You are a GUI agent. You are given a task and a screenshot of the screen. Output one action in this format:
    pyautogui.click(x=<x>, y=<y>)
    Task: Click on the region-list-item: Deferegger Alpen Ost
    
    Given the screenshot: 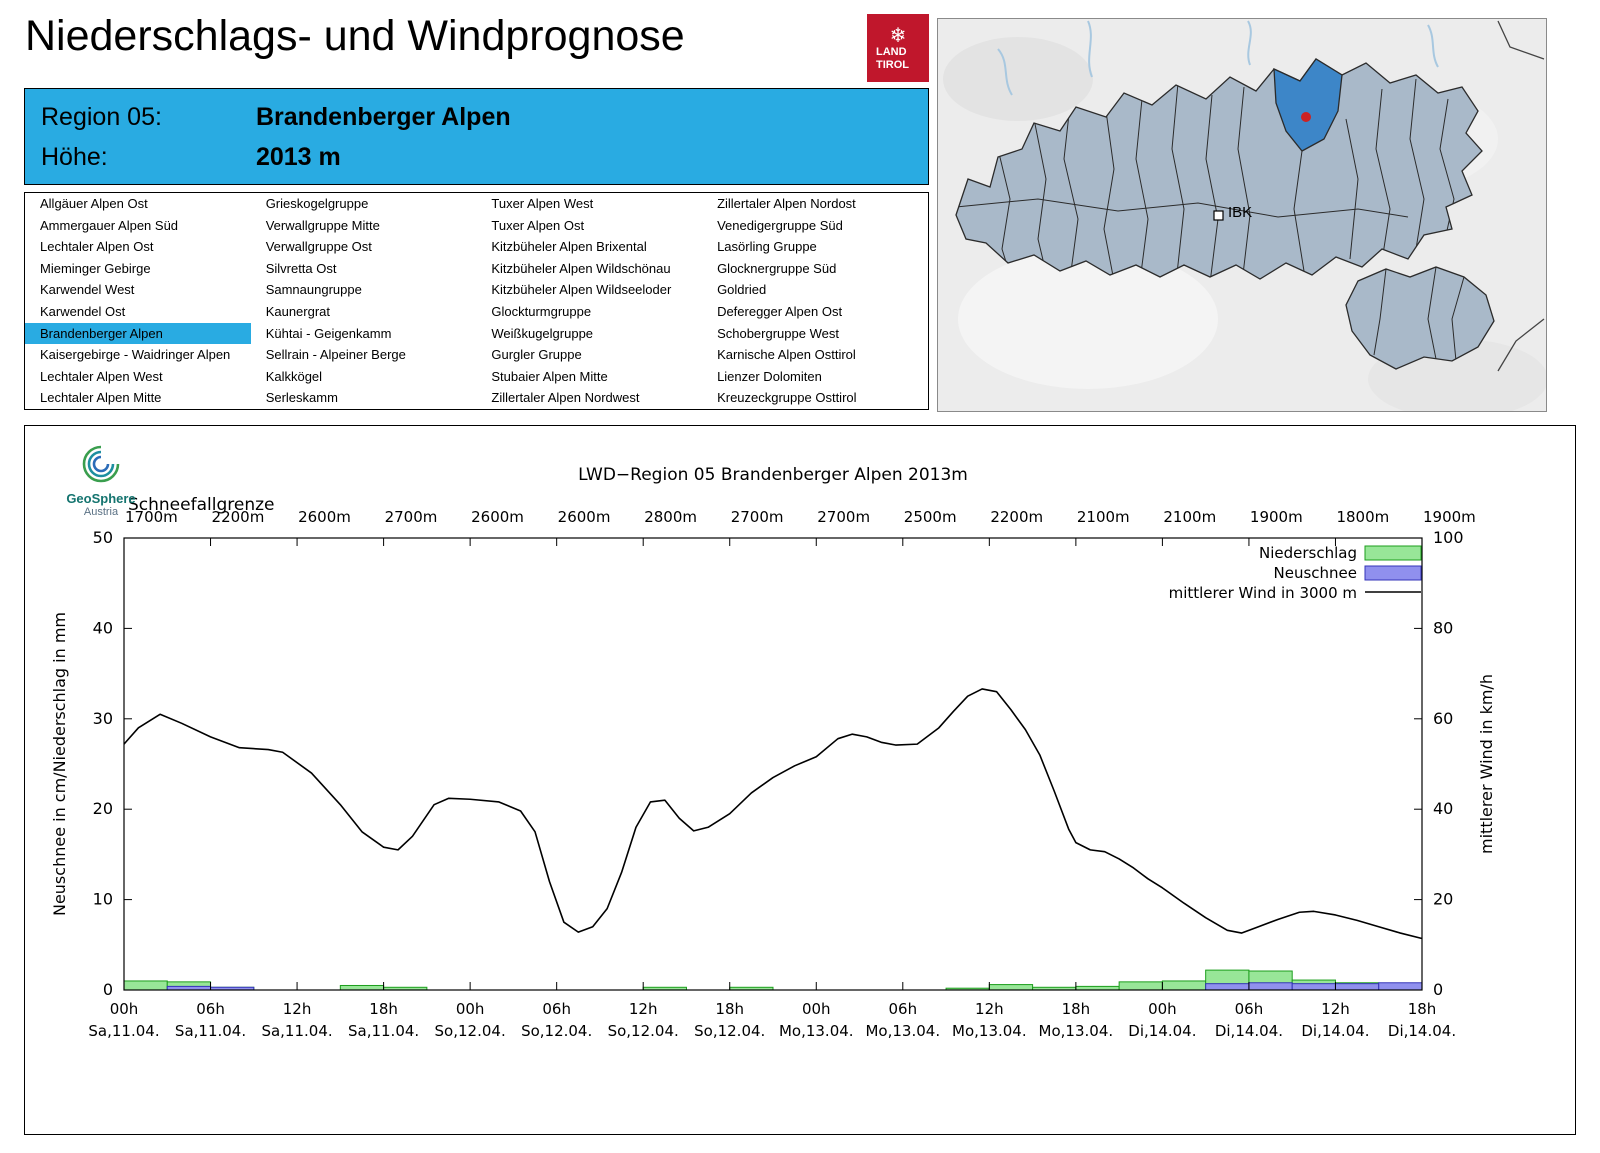 What is the action you would take?
    pyautogui.click(x=780, y=311)
    